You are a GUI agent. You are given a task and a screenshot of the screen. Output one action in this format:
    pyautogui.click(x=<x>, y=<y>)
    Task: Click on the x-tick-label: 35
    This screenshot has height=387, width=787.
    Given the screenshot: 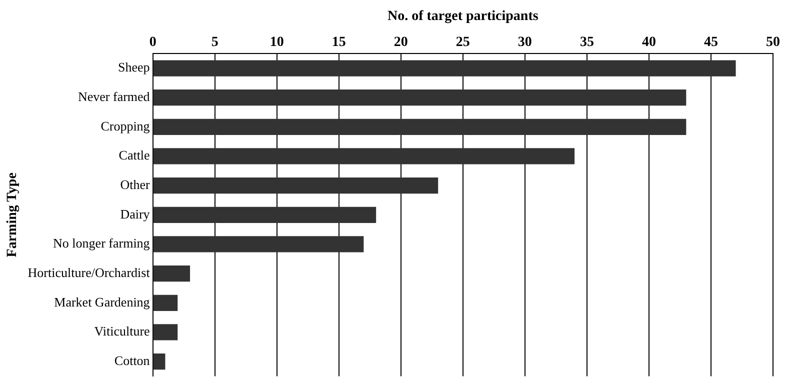 What is the action you would take?
    pyautogui.click(x=587, y=42)
    